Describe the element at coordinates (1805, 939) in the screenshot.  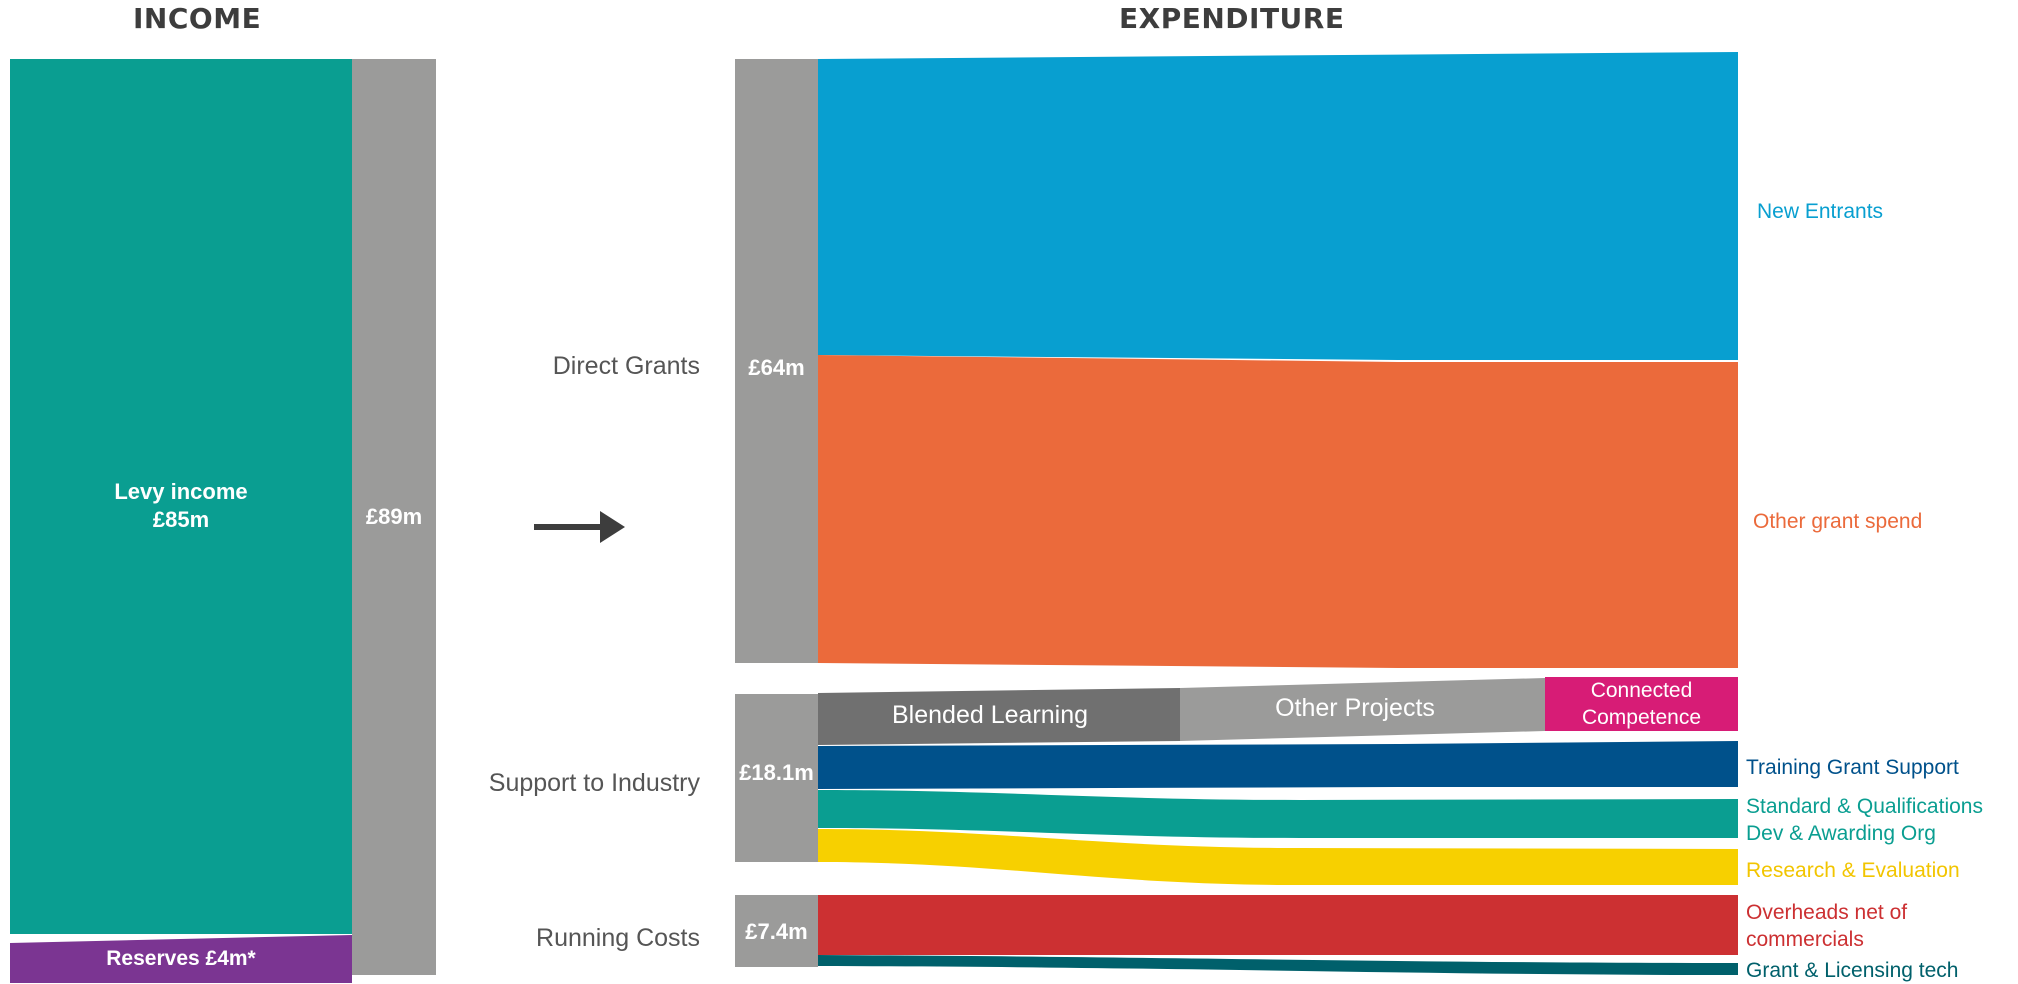
I see `overheads-line-2: commercials` at that location.